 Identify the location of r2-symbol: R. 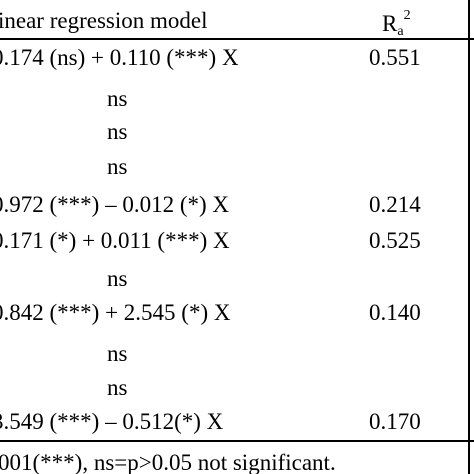
(390, 23).